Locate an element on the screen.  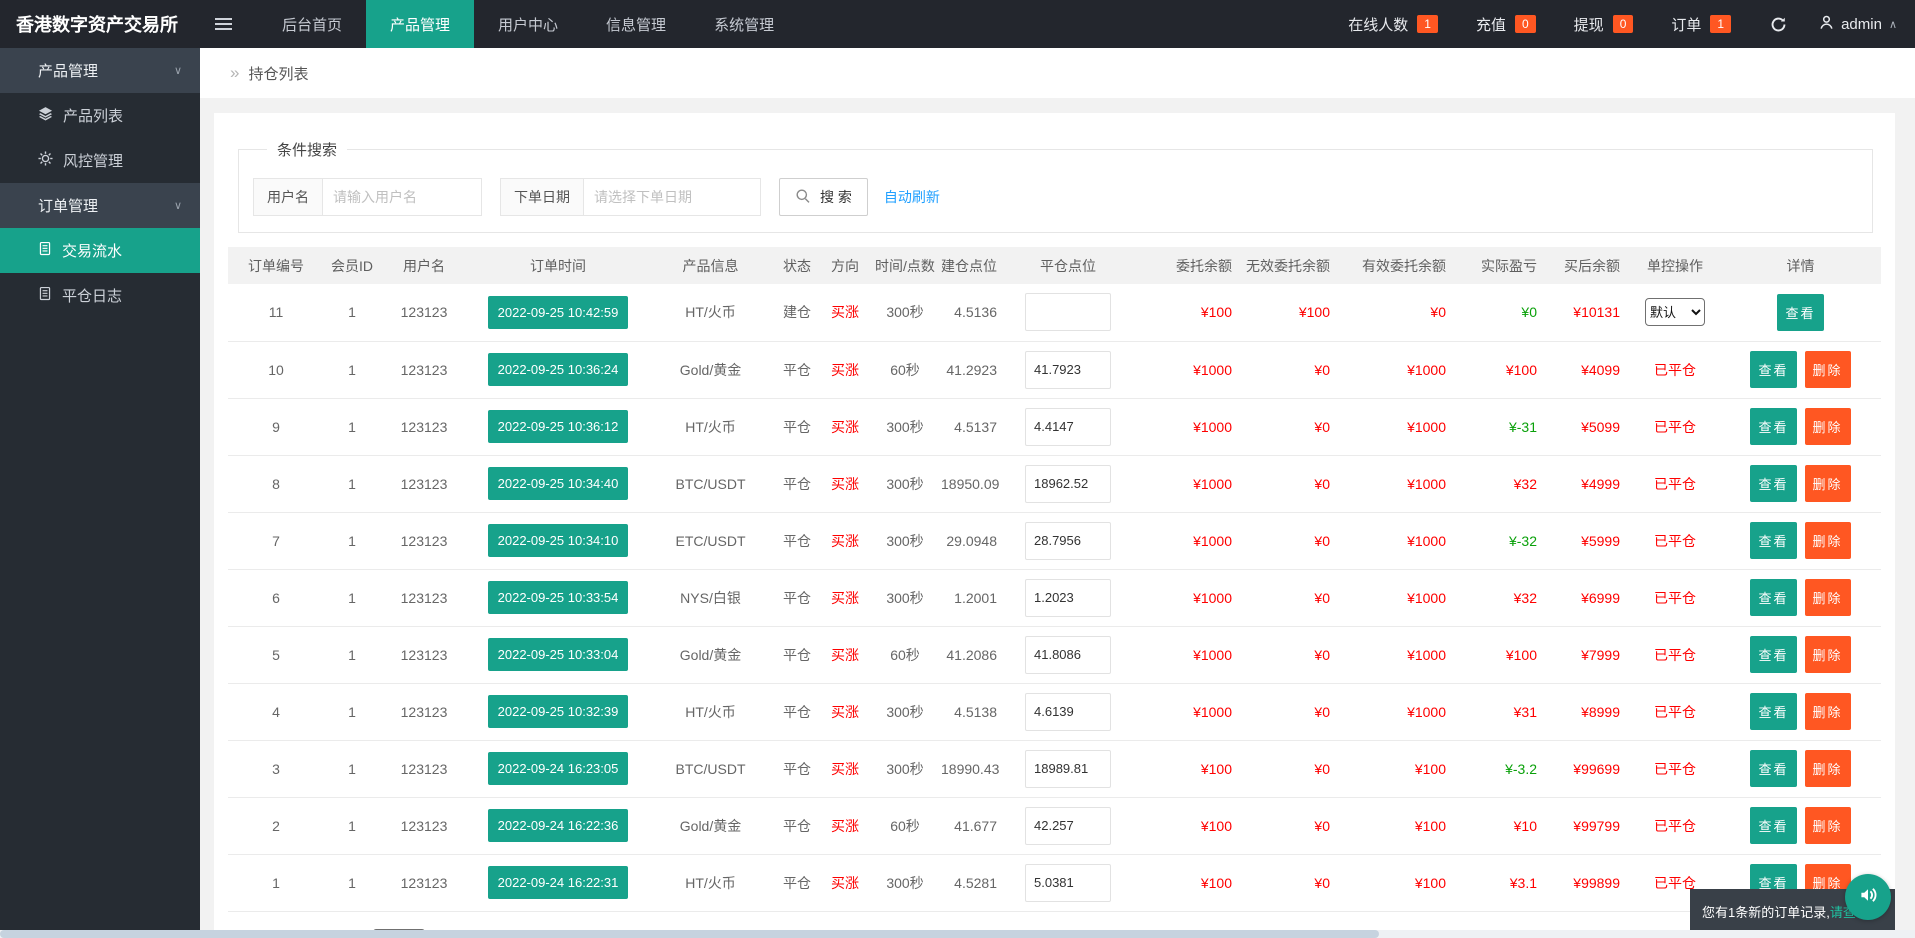
gear-icon is located at coordinates (45, 160).